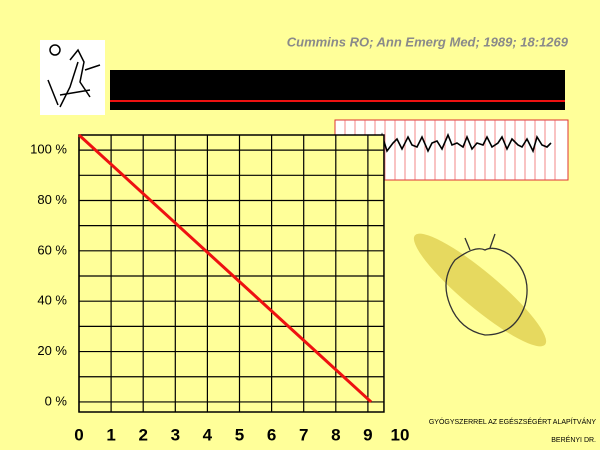 The height and width of the screenshot is (450, 600). What do you see at coordinates (48, 149) in the screenshot?
I see `y-tick-label: 100 %` at bounding box center [48, 149].